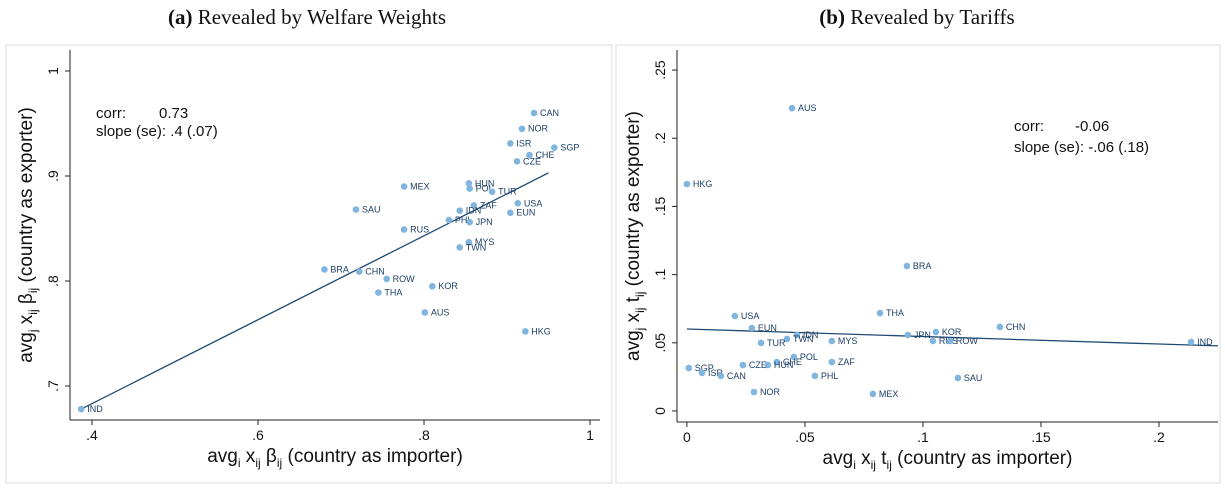 The height and width of the screenshot is (489, 1225). I want to click on y-tick-label: .15, so click(660, 206).